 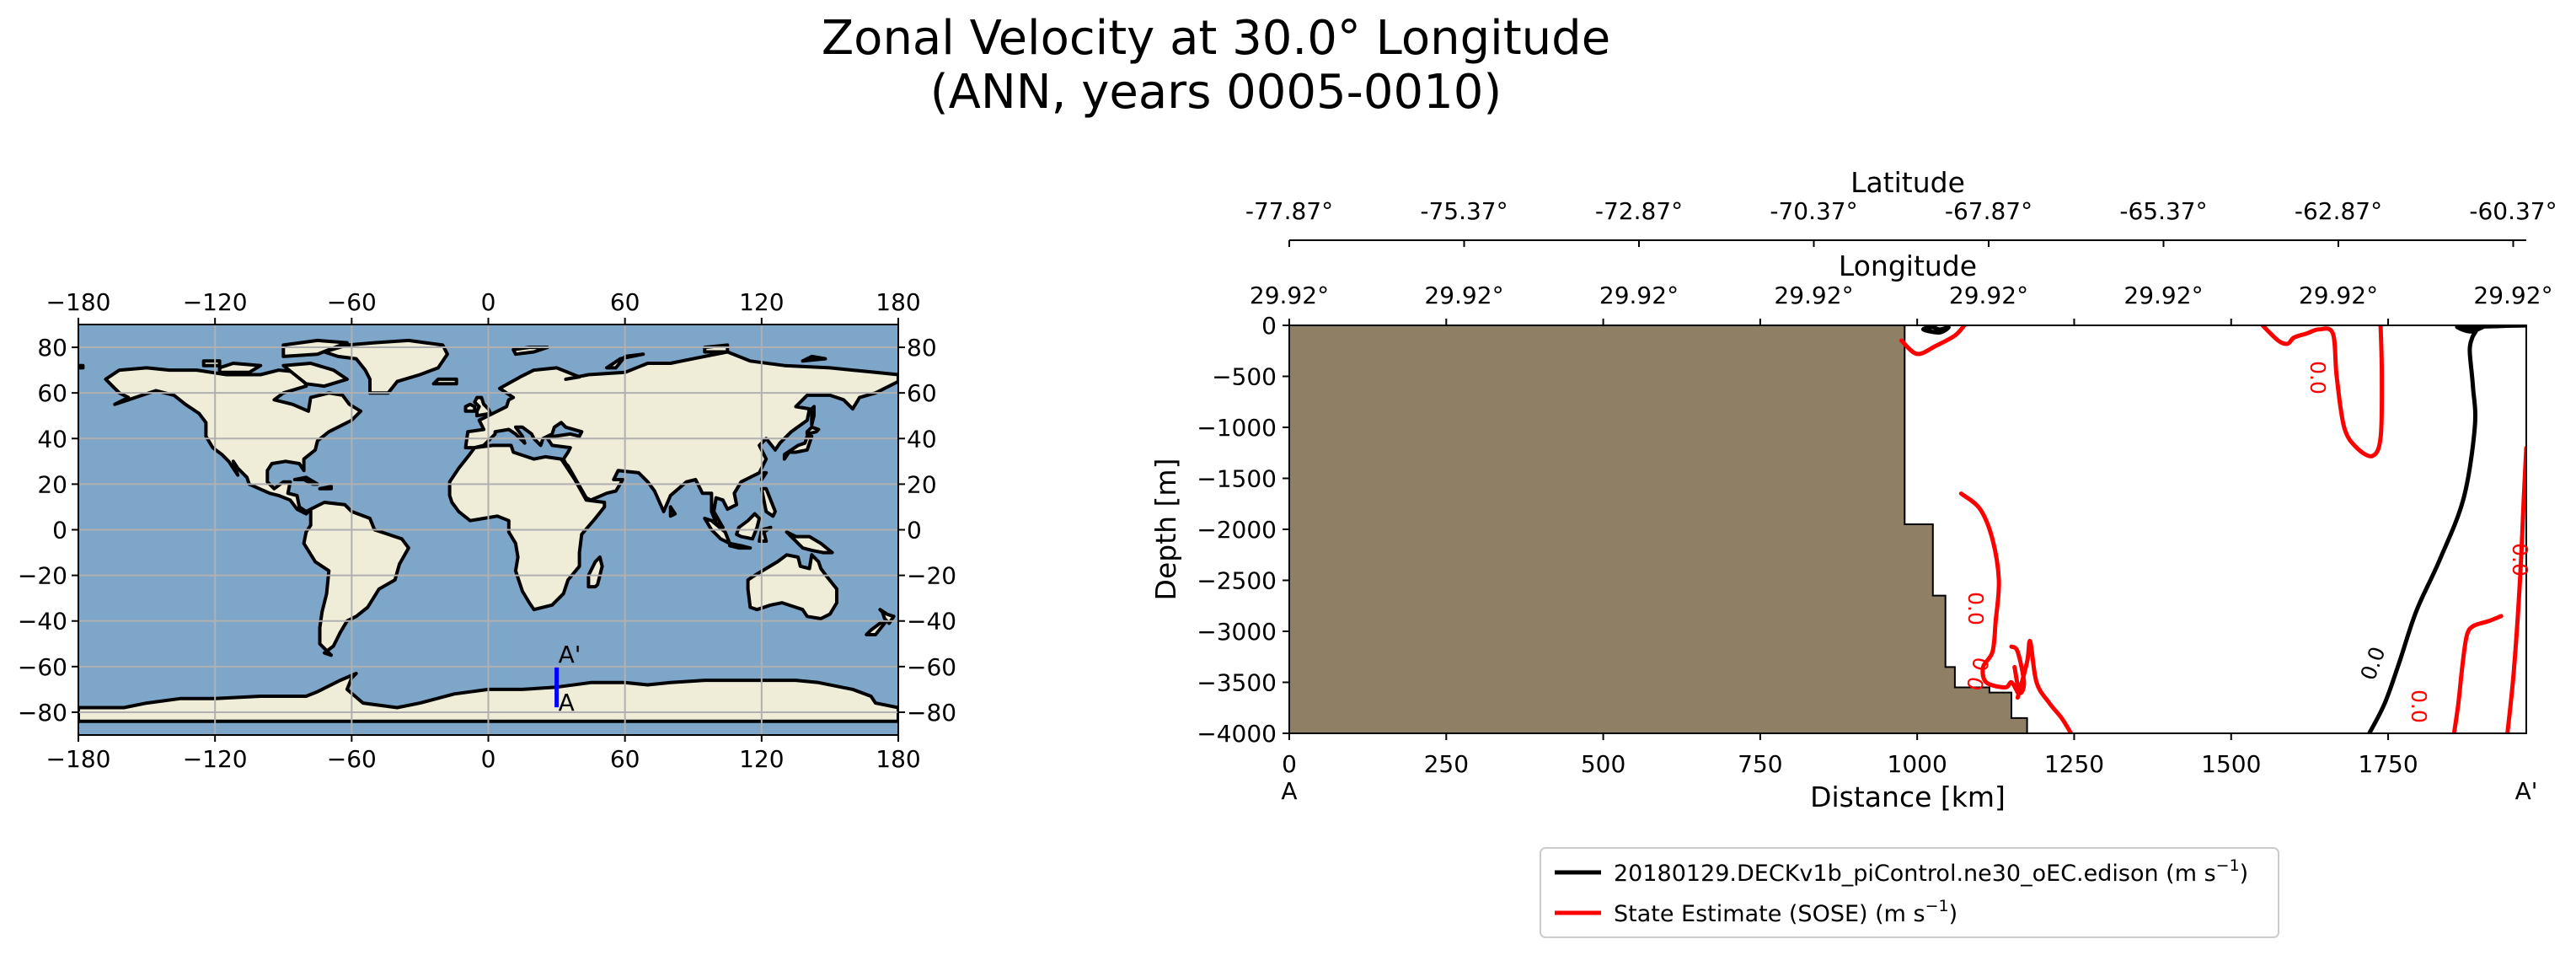 I want to click on map-right-tick-label: 0, so click(x=915, y=531).